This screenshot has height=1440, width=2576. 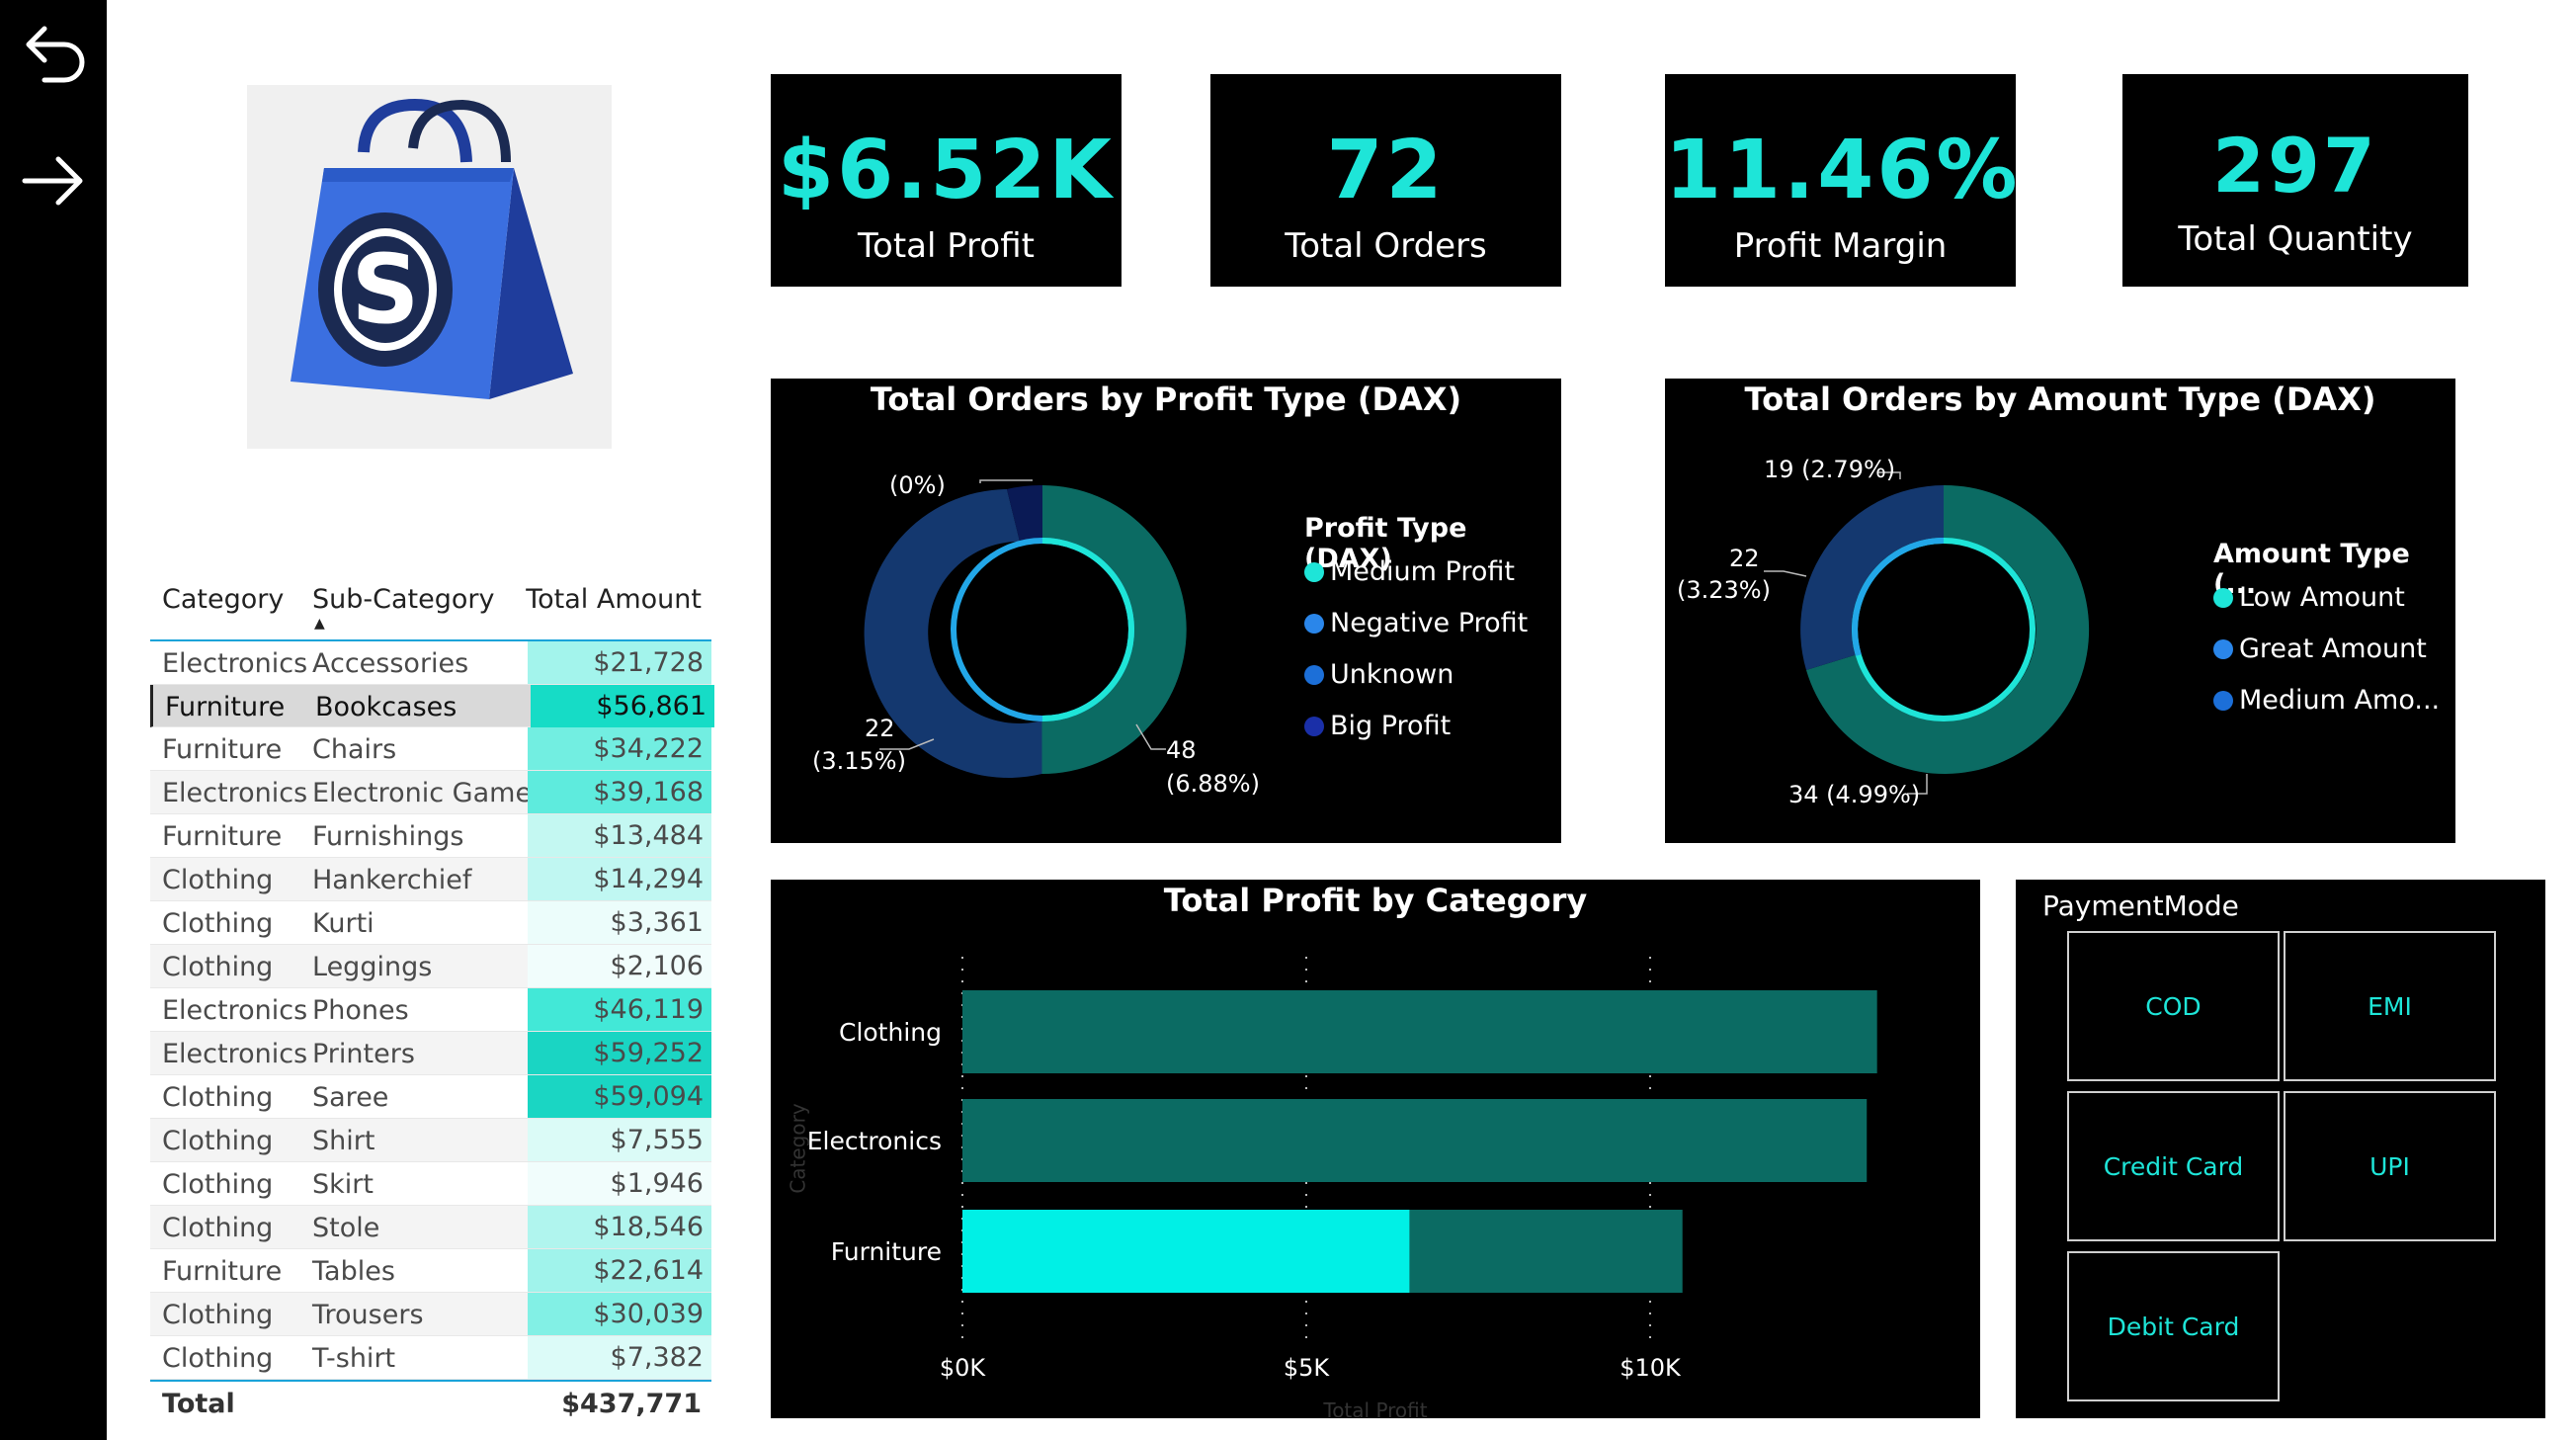 I want to click on kpi-label: Total Quantity, so click(x=2295, y=239).